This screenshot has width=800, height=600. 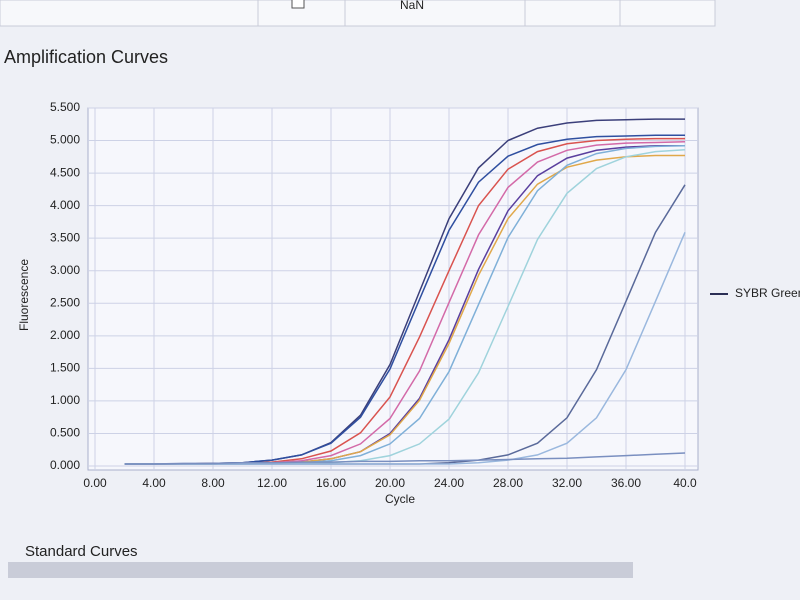 What do you see at coordinates (65, 335) in the screenshot?
I see `y-tick-label: 2.000` at bounding box center [65, 335].